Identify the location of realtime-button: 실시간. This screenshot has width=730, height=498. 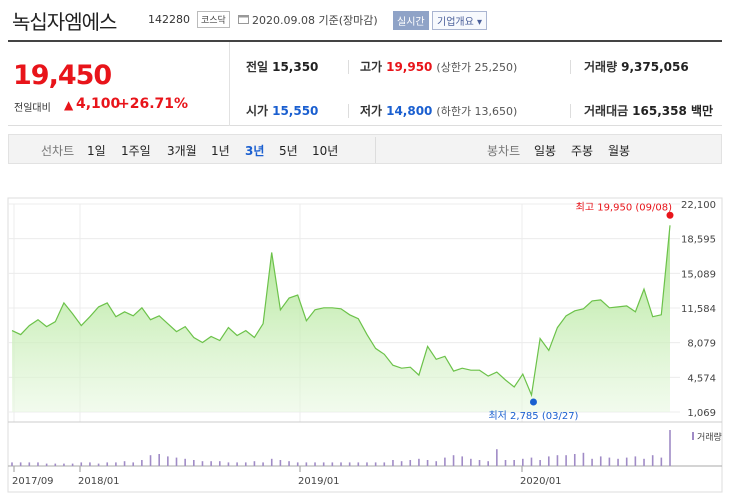
(411, 20).